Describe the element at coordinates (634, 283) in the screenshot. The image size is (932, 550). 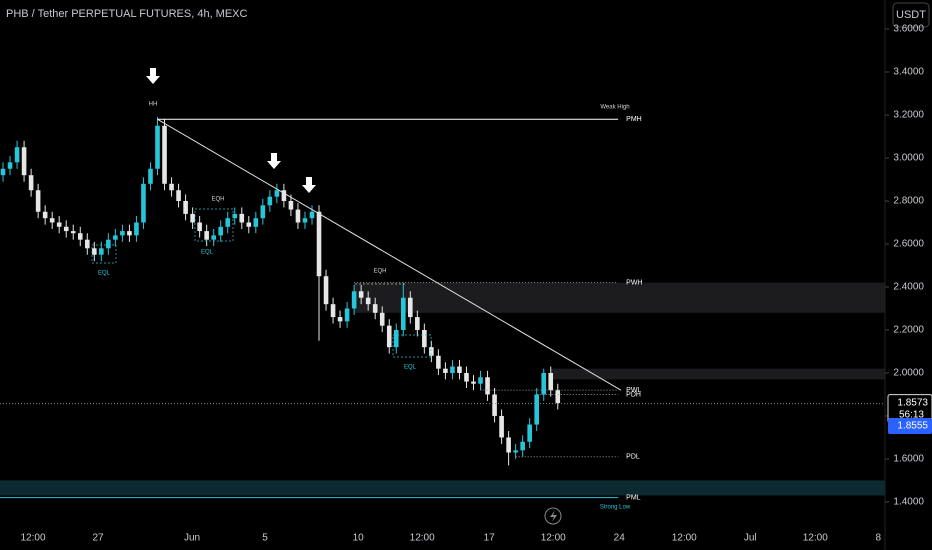
I see `level-label: PWH` at that location.